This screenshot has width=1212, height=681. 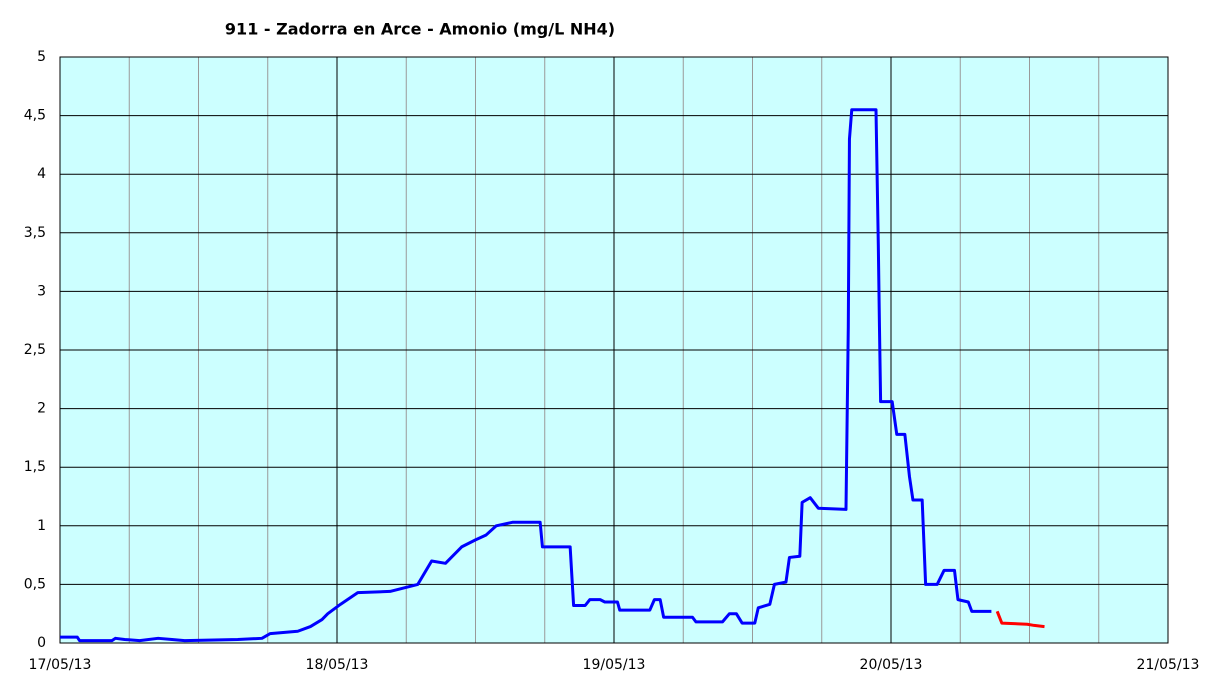 What do you see at coordinates (60, 665) in the screenshot?
I see `x-tick-label: 17/05/13` at bounding box center [60, 665].